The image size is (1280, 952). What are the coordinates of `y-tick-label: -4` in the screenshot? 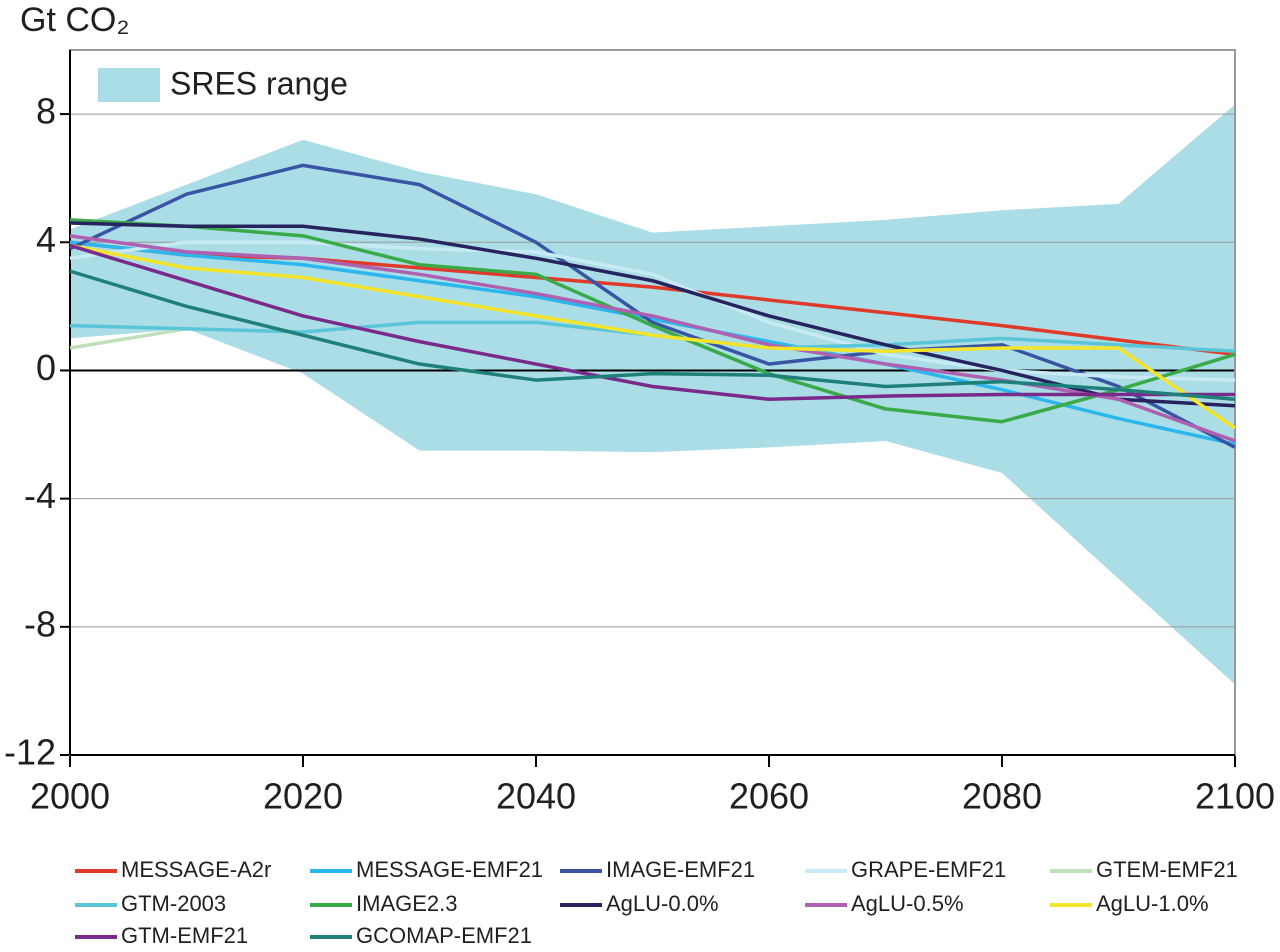 It's located at (40, 495).